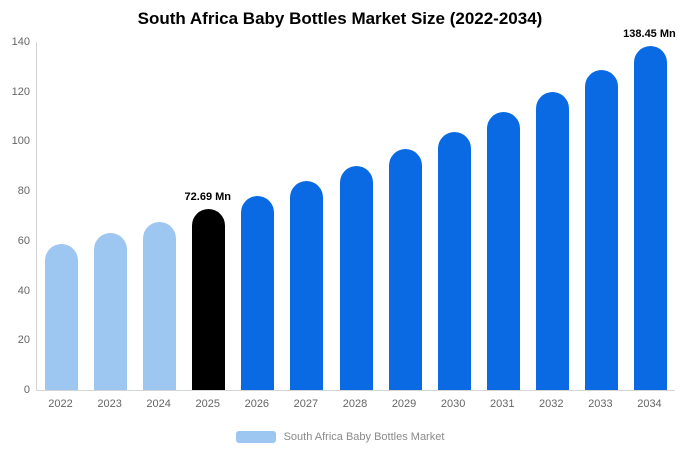 This screenshot has width=680, height=450. I want to click on bar-value-label: 138.45 Mn, so click(649, 33).